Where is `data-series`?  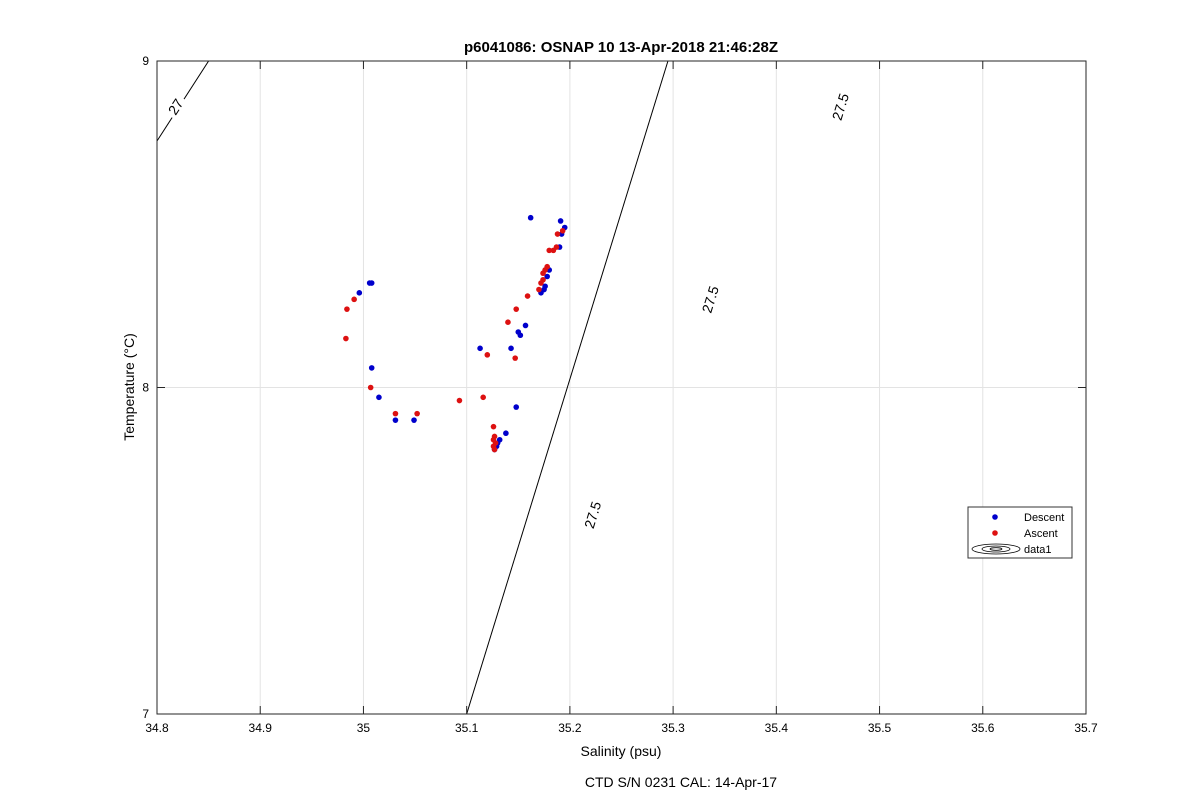 data-series is located at coordinates (455, 333).